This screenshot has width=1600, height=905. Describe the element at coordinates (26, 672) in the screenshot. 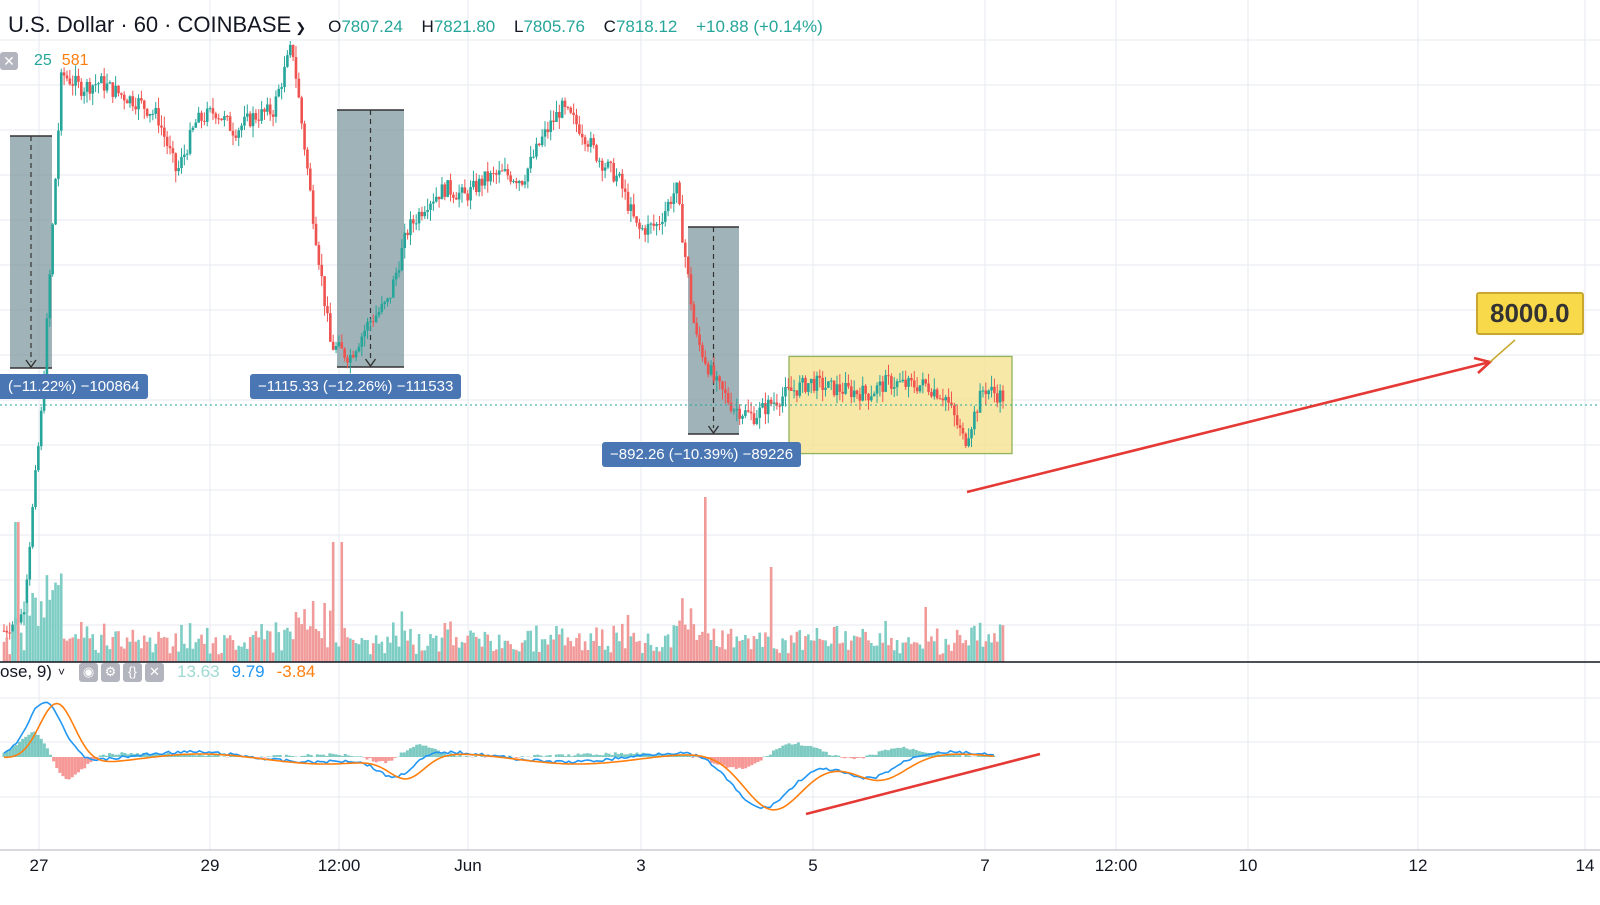

I see `macd-title: ose, 9)` at that location.